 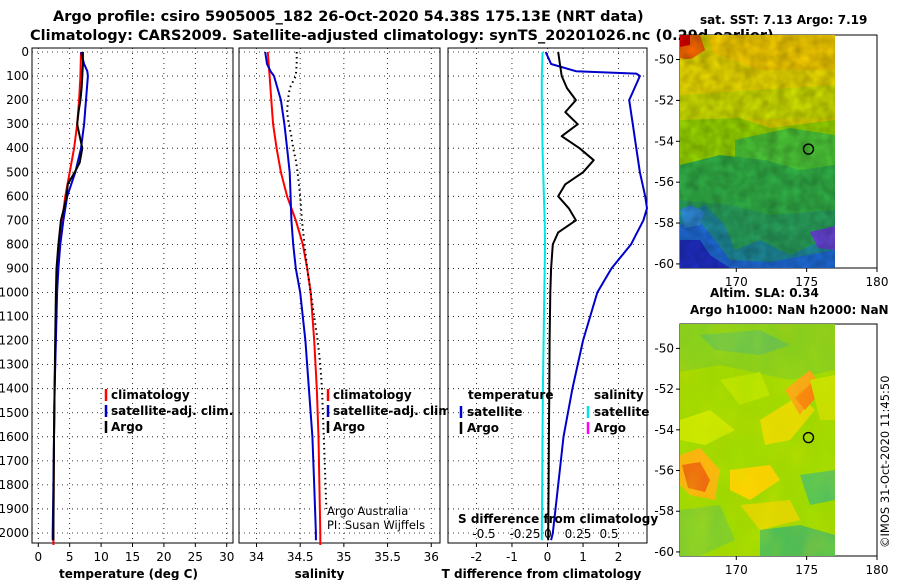 I want to click on sst_map-lat-tick-label: -52, so click(x=664, y=100).